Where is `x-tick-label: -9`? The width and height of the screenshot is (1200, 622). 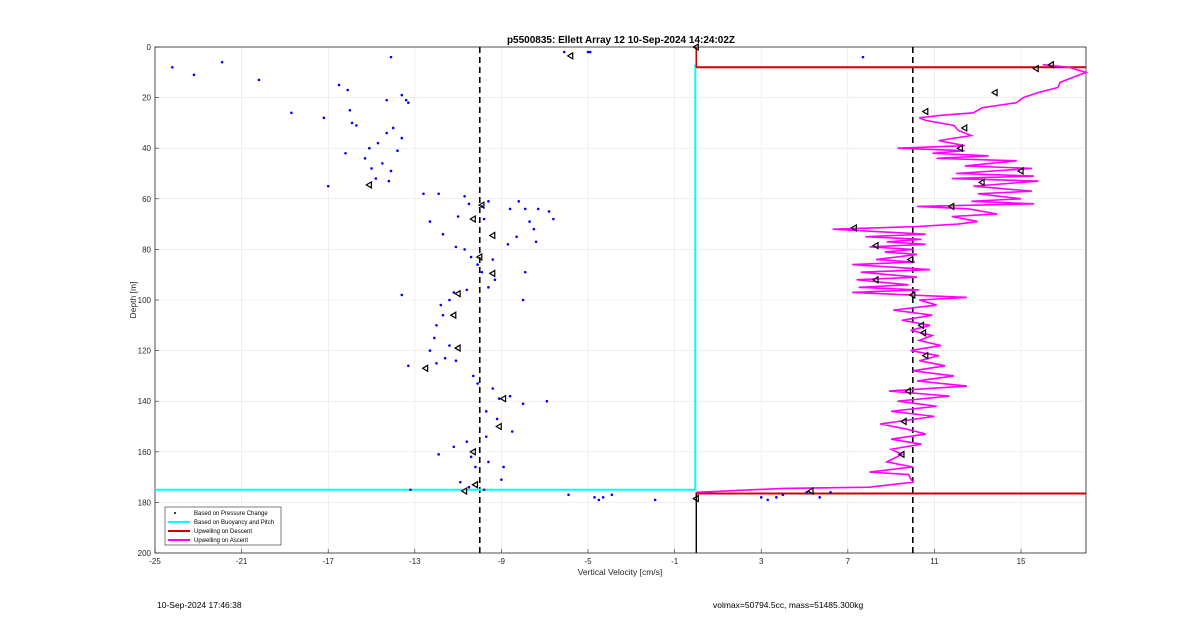 x-tick-label: -9 is located at coordinates (502, 561).